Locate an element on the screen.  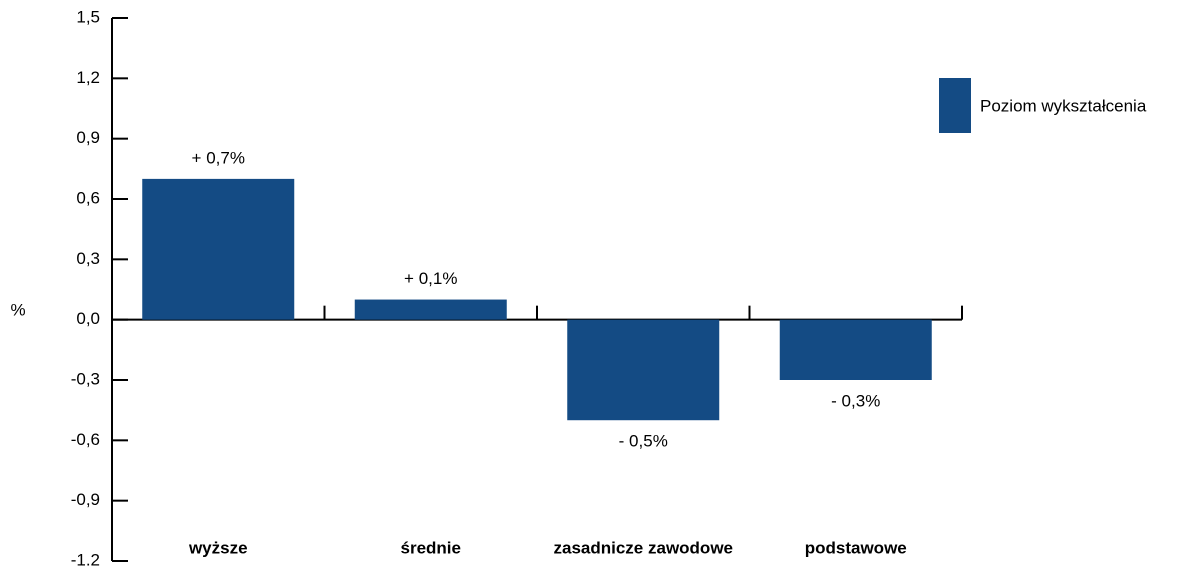
y-axis-label: % is located at coordinates (17, 309).